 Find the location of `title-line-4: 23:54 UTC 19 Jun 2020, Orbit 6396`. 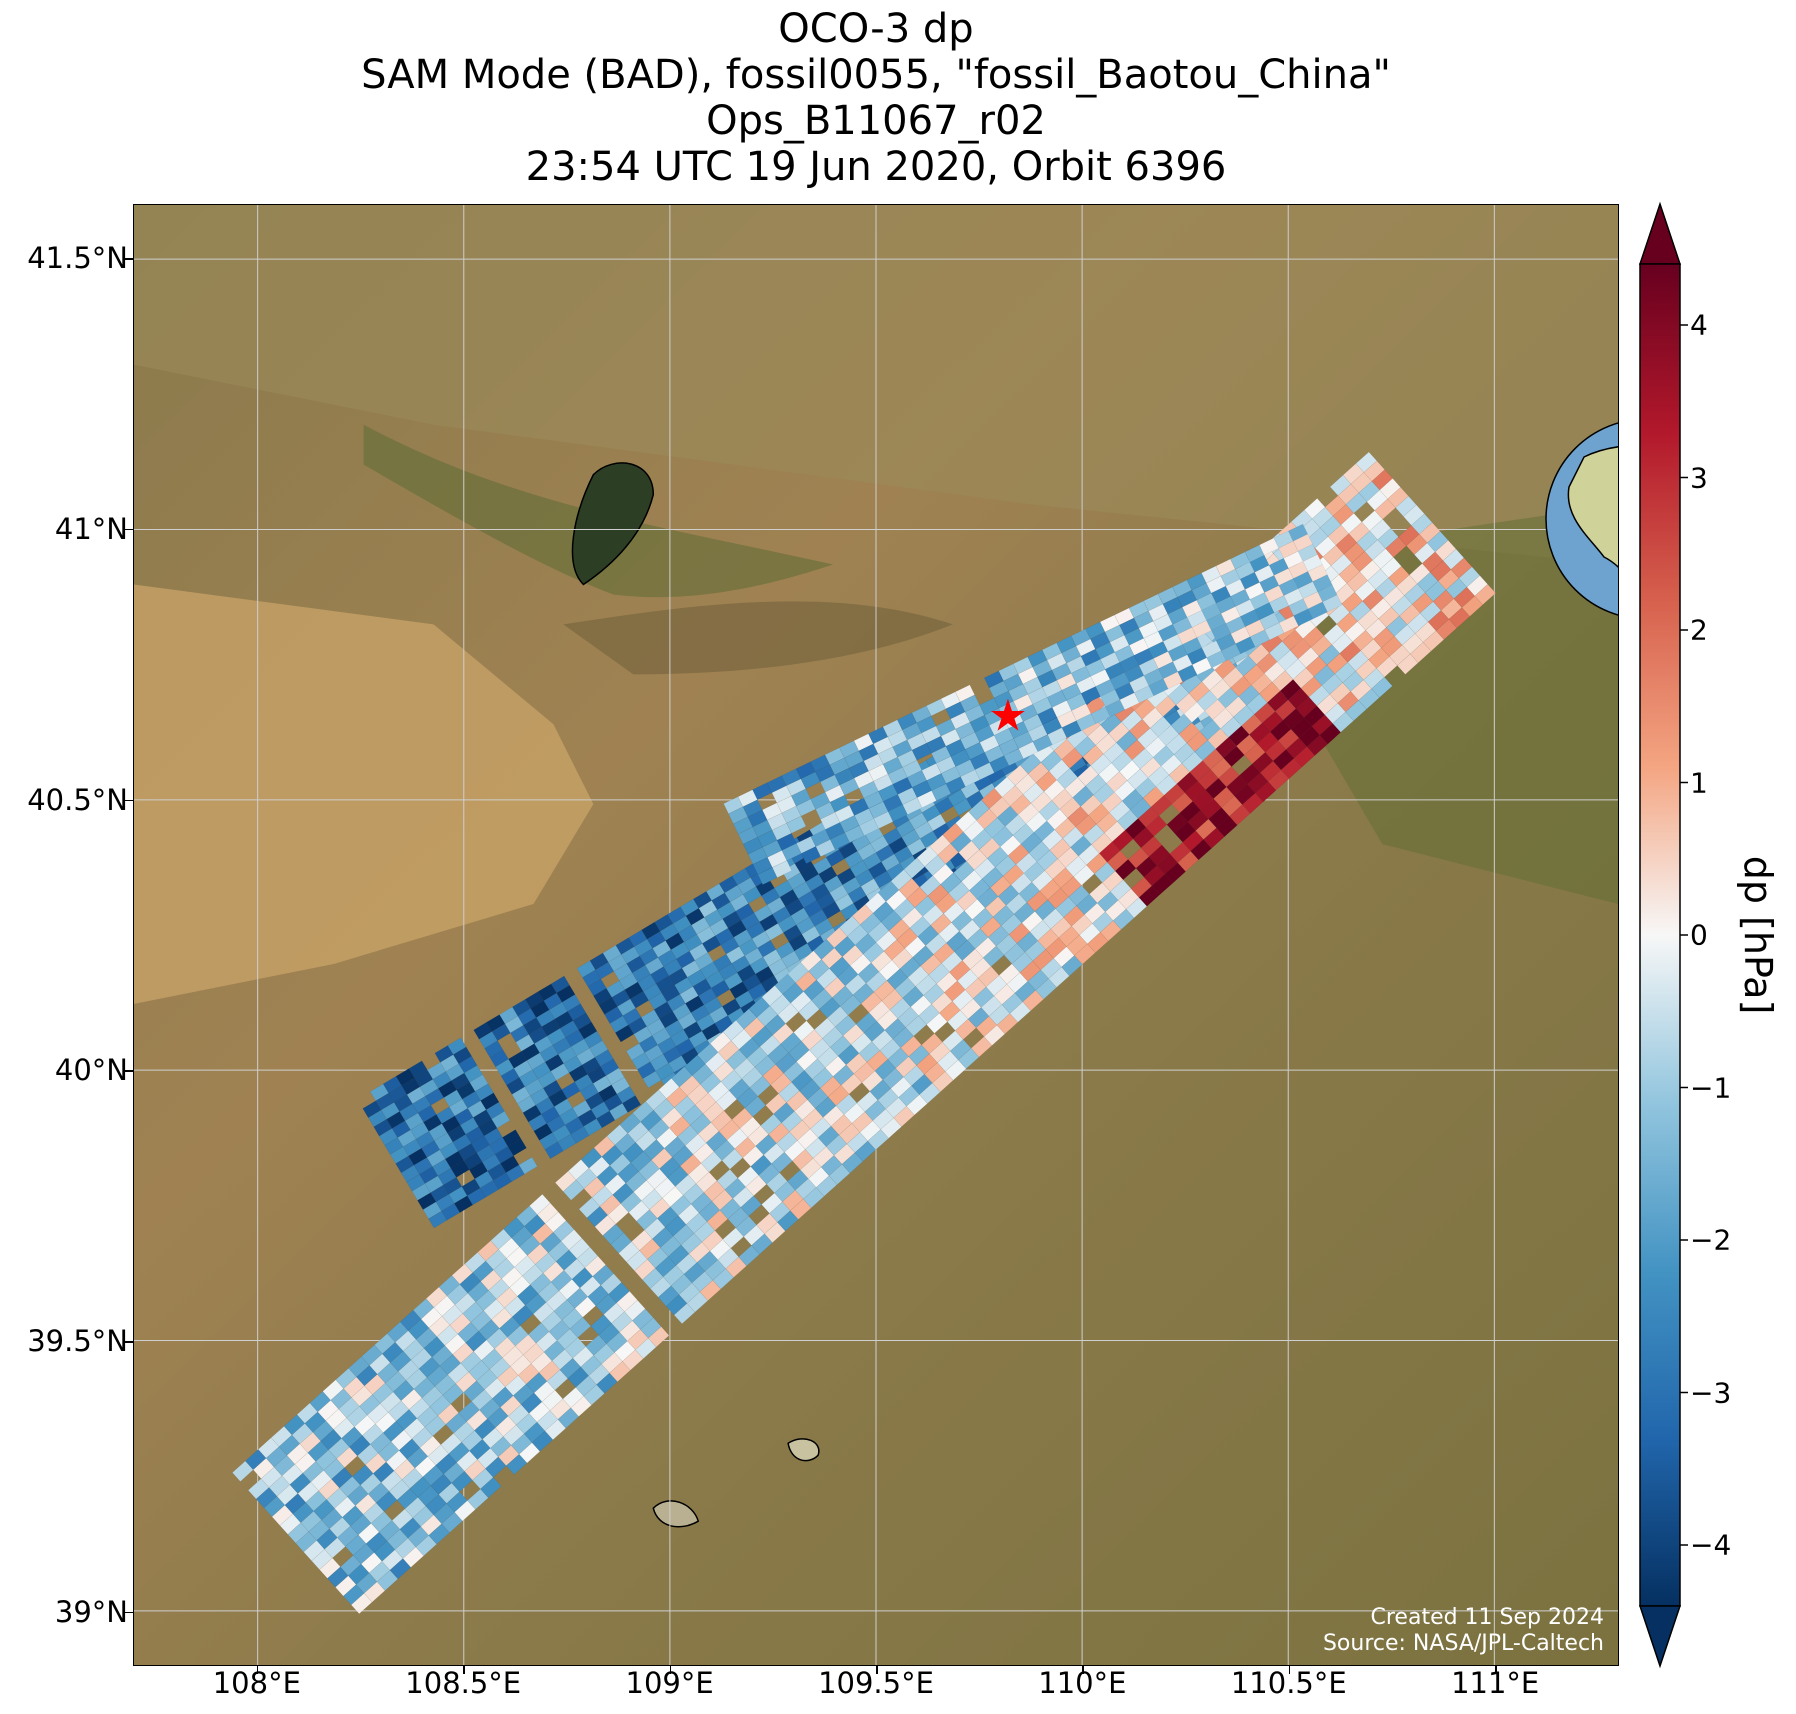

title-line-4: 23:54 UTC 19 Jun 2020, Orbit 6396 is located at coordinates (876, 167).